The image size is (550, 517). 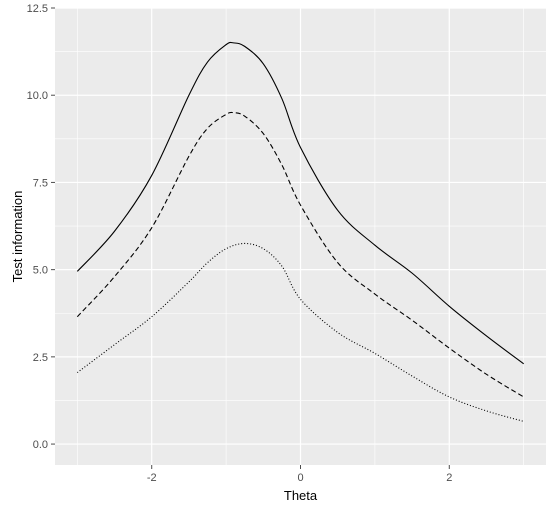 I want to click on y-tick-label: 10.0, so click(x=37, y=96).